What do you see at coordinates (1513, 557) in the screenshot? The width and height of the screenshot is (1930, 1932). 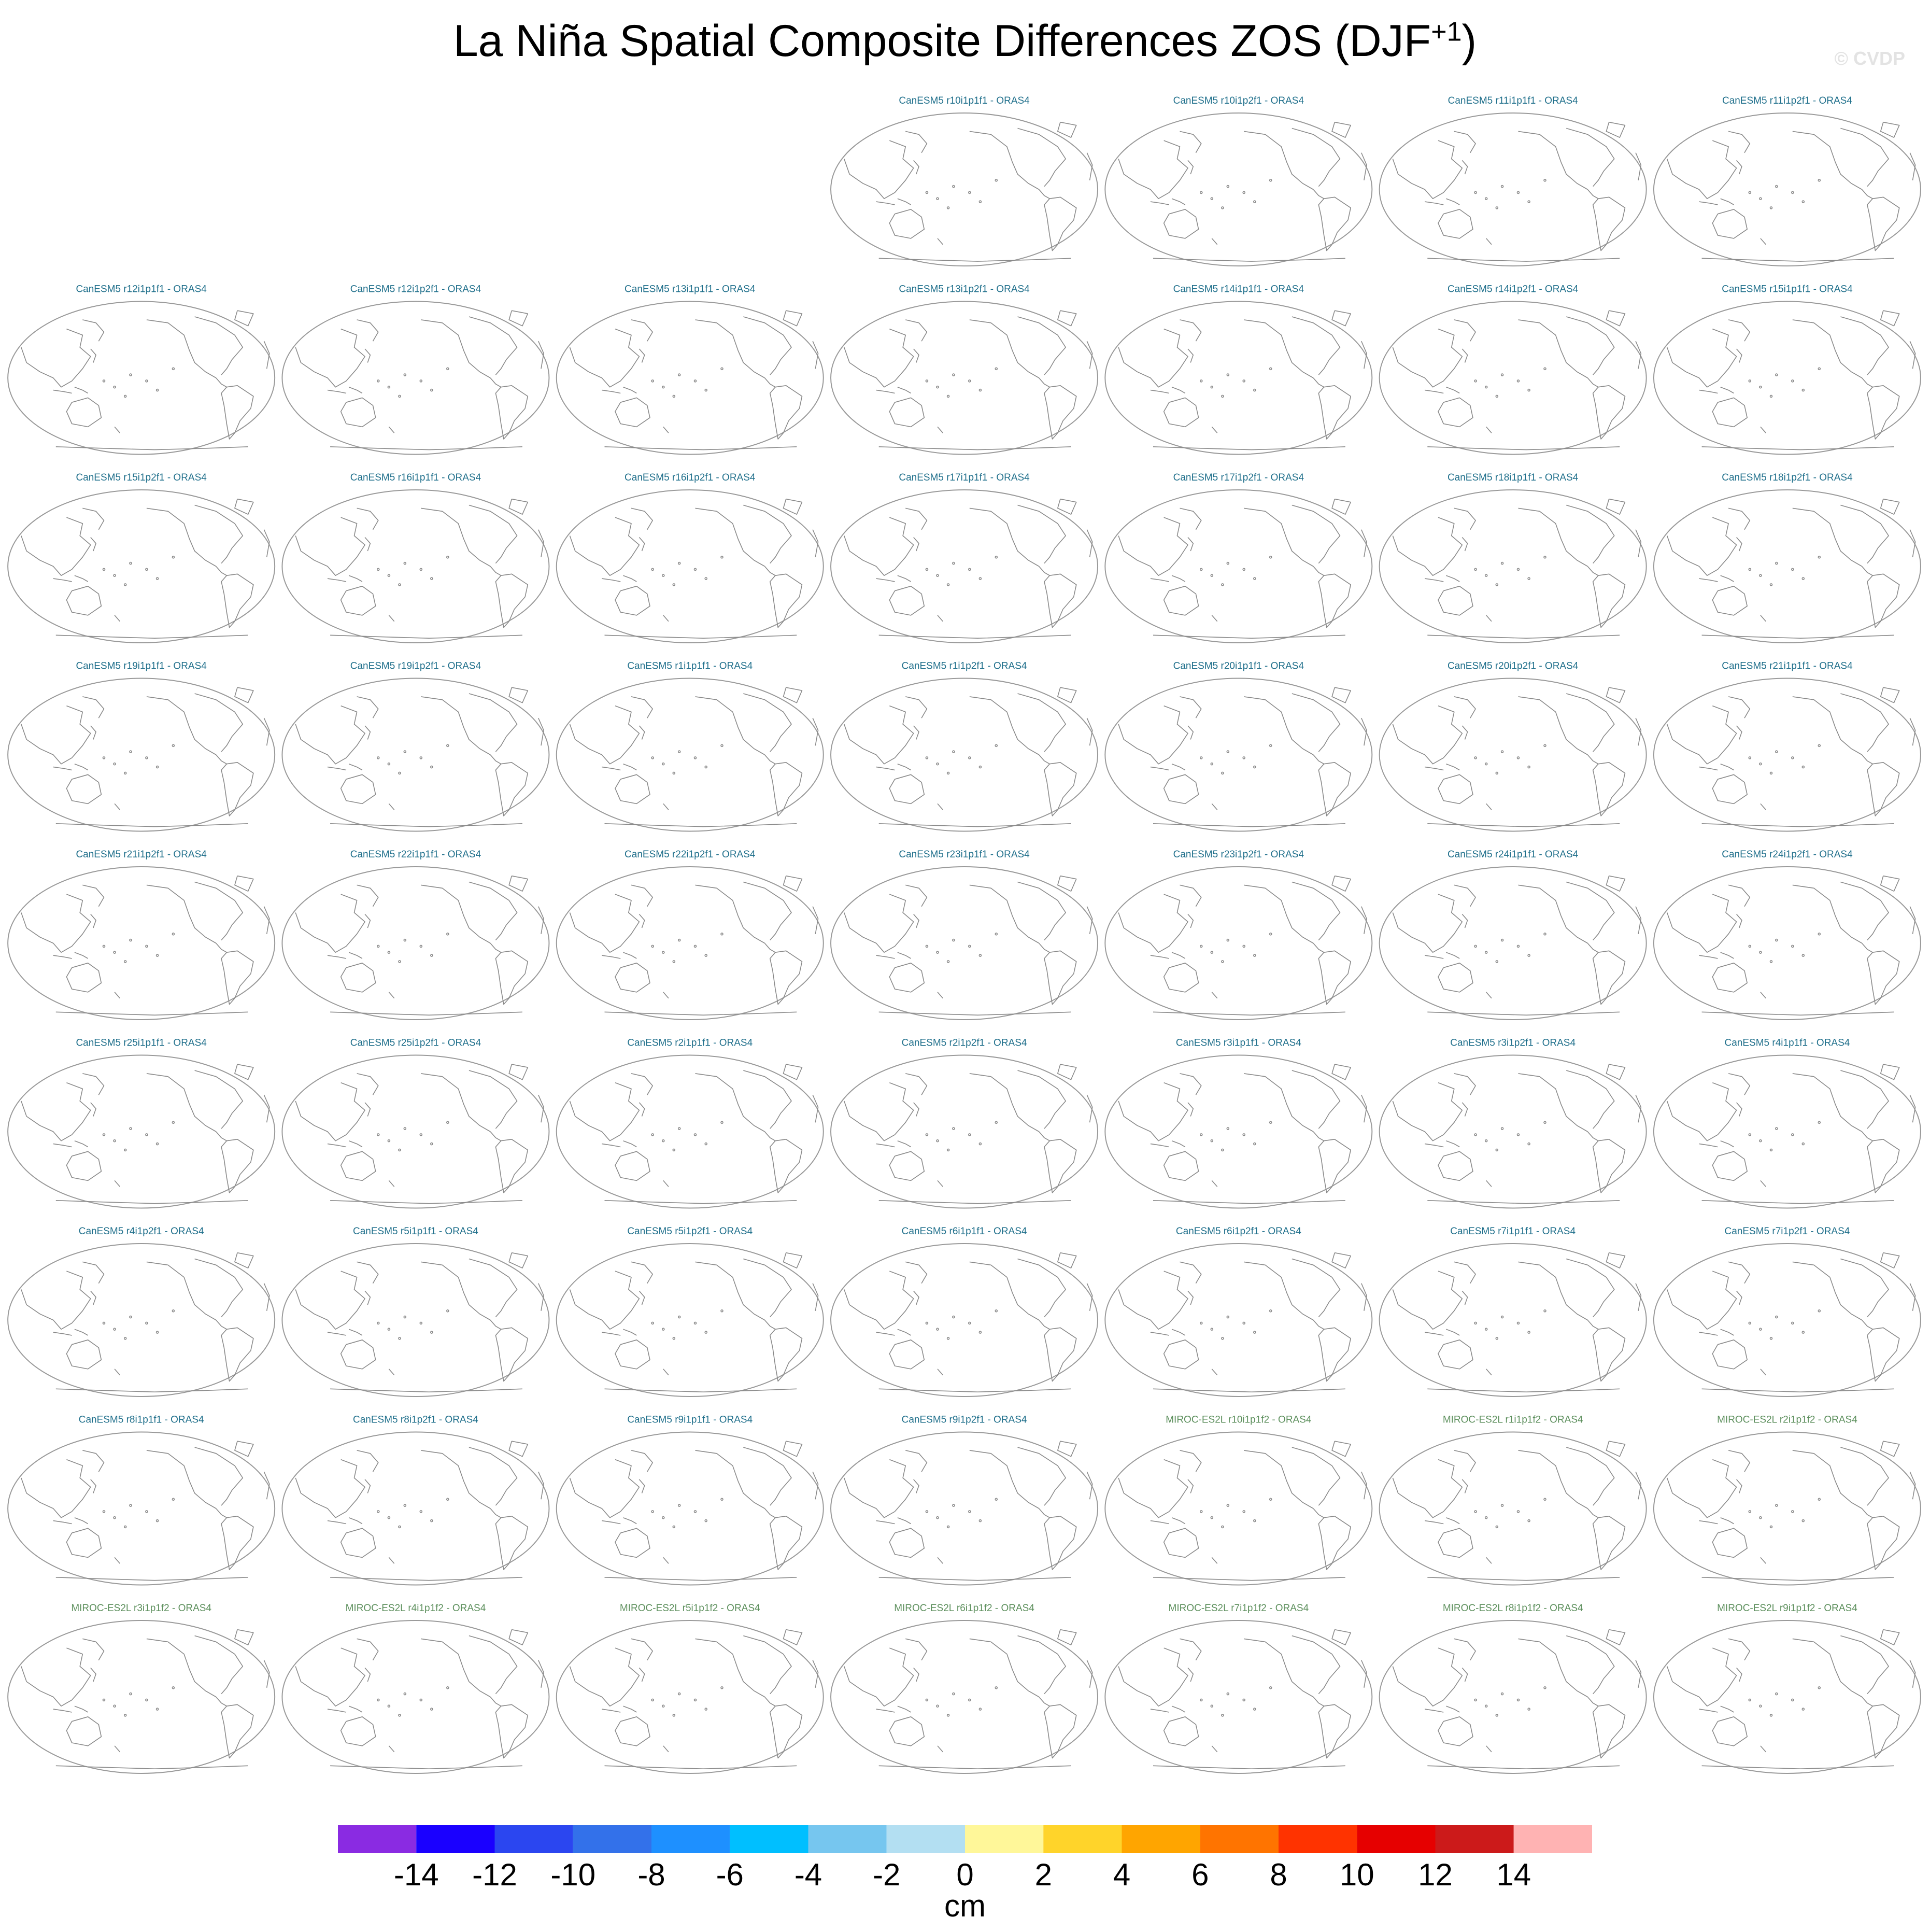 I see `map-panel: CanESM5 r18i1p1f1 - ORAS4` at bounding box center [1513, 557].